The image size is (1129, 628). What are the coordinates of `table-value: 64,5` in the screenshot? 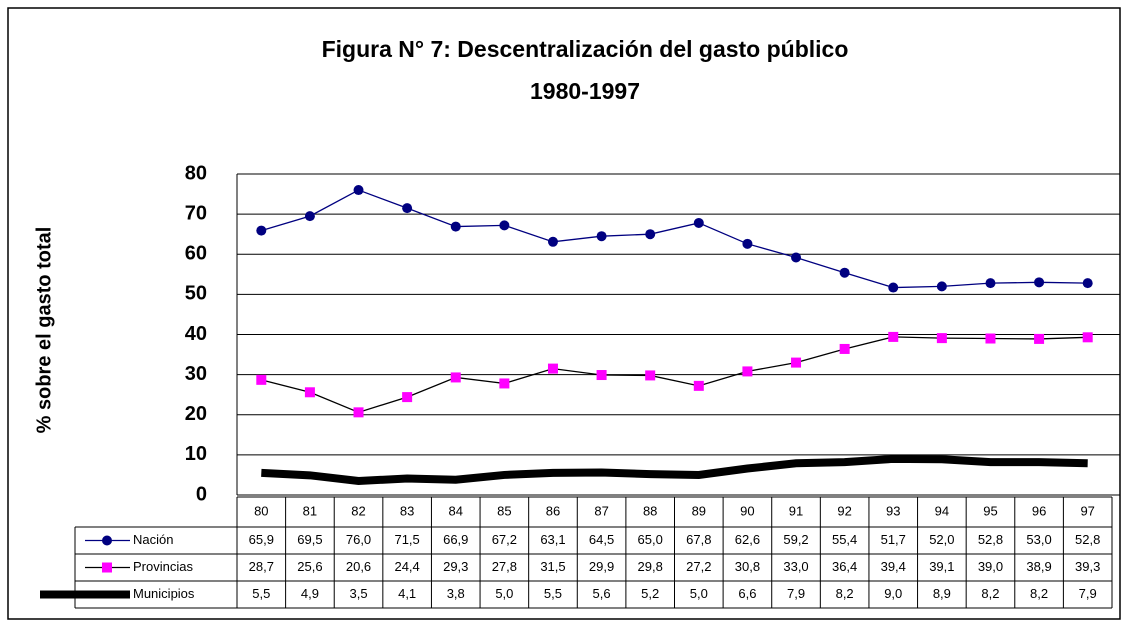 It's located at (601, 539).